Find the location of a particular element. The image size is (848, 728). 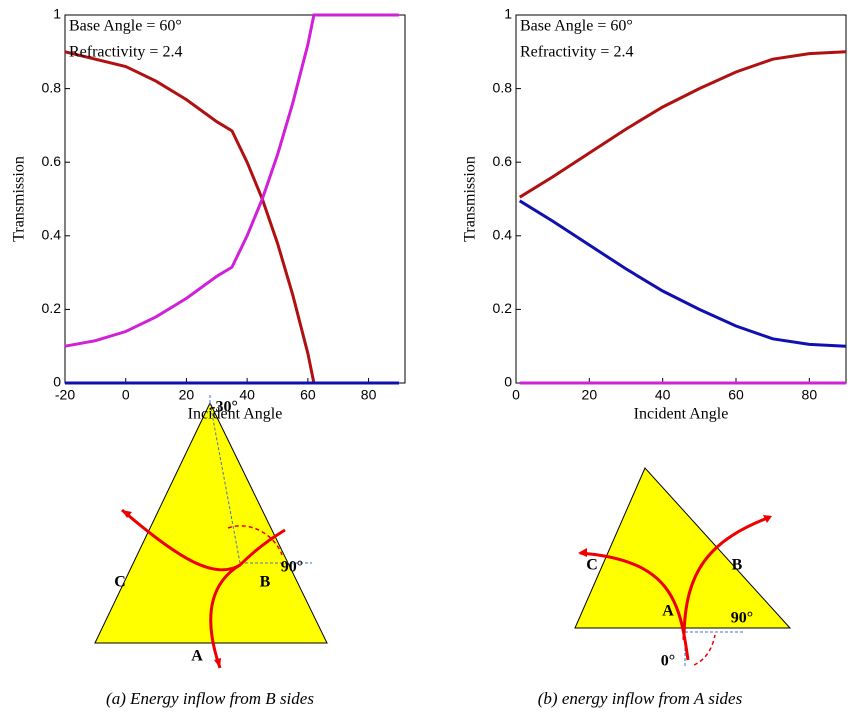

guide is located at coordinates (225, 483).